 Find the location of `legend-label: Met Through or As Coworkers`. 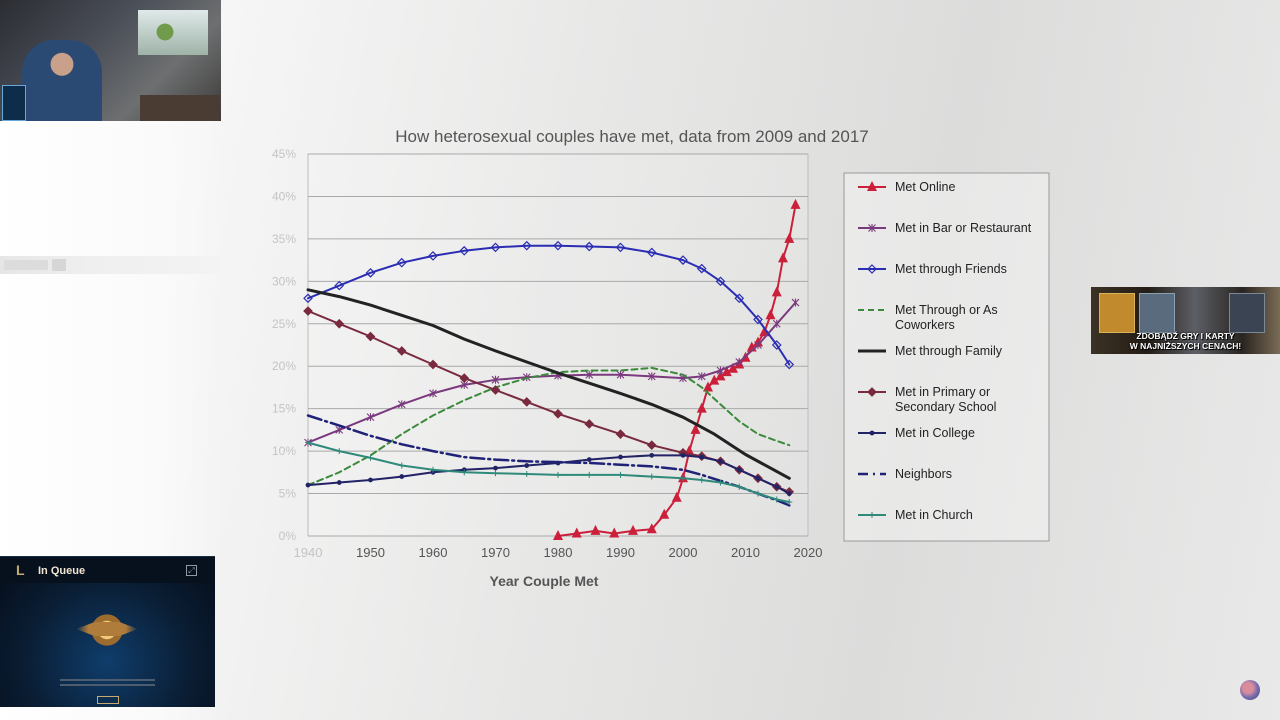

legend-label: Met Through or As Coworkers is located at coordinates (946, 317).